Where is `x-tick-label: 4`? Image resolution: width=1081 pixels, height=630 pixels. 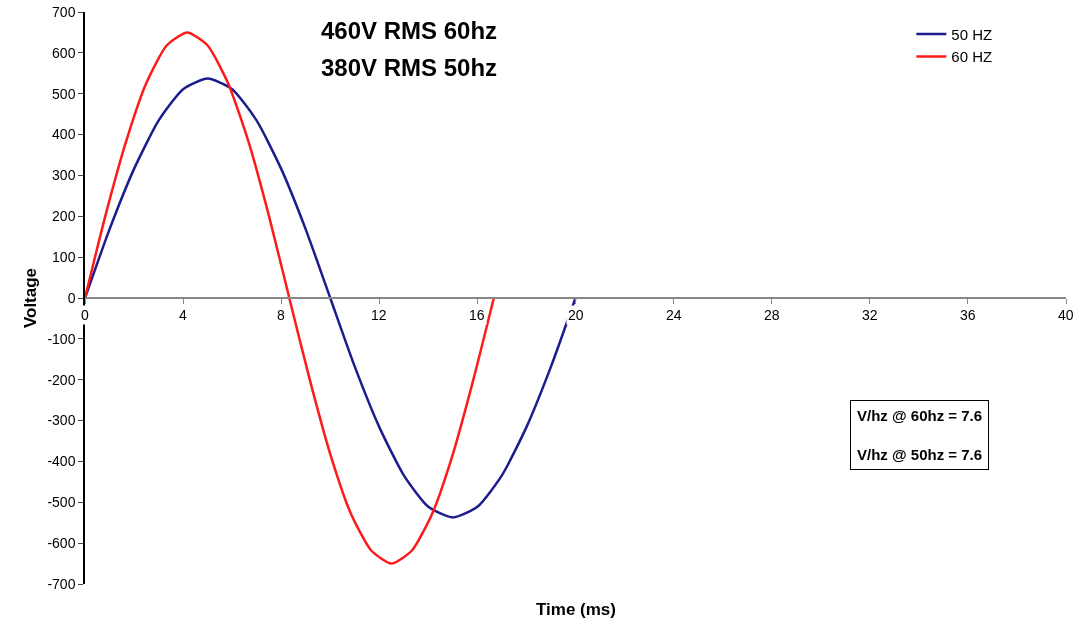
x-tick-label: 4 is located at coordinates (183, 315).